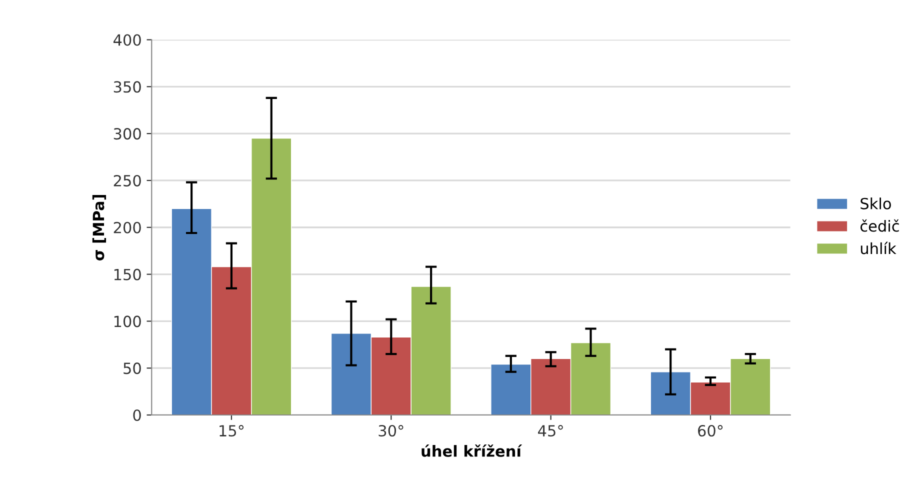 The width and height of the screenshot is (919, 497). Describe the element at coordinates (132, 368) in the screenshot. I see `y-tick-label: 50` at that location.